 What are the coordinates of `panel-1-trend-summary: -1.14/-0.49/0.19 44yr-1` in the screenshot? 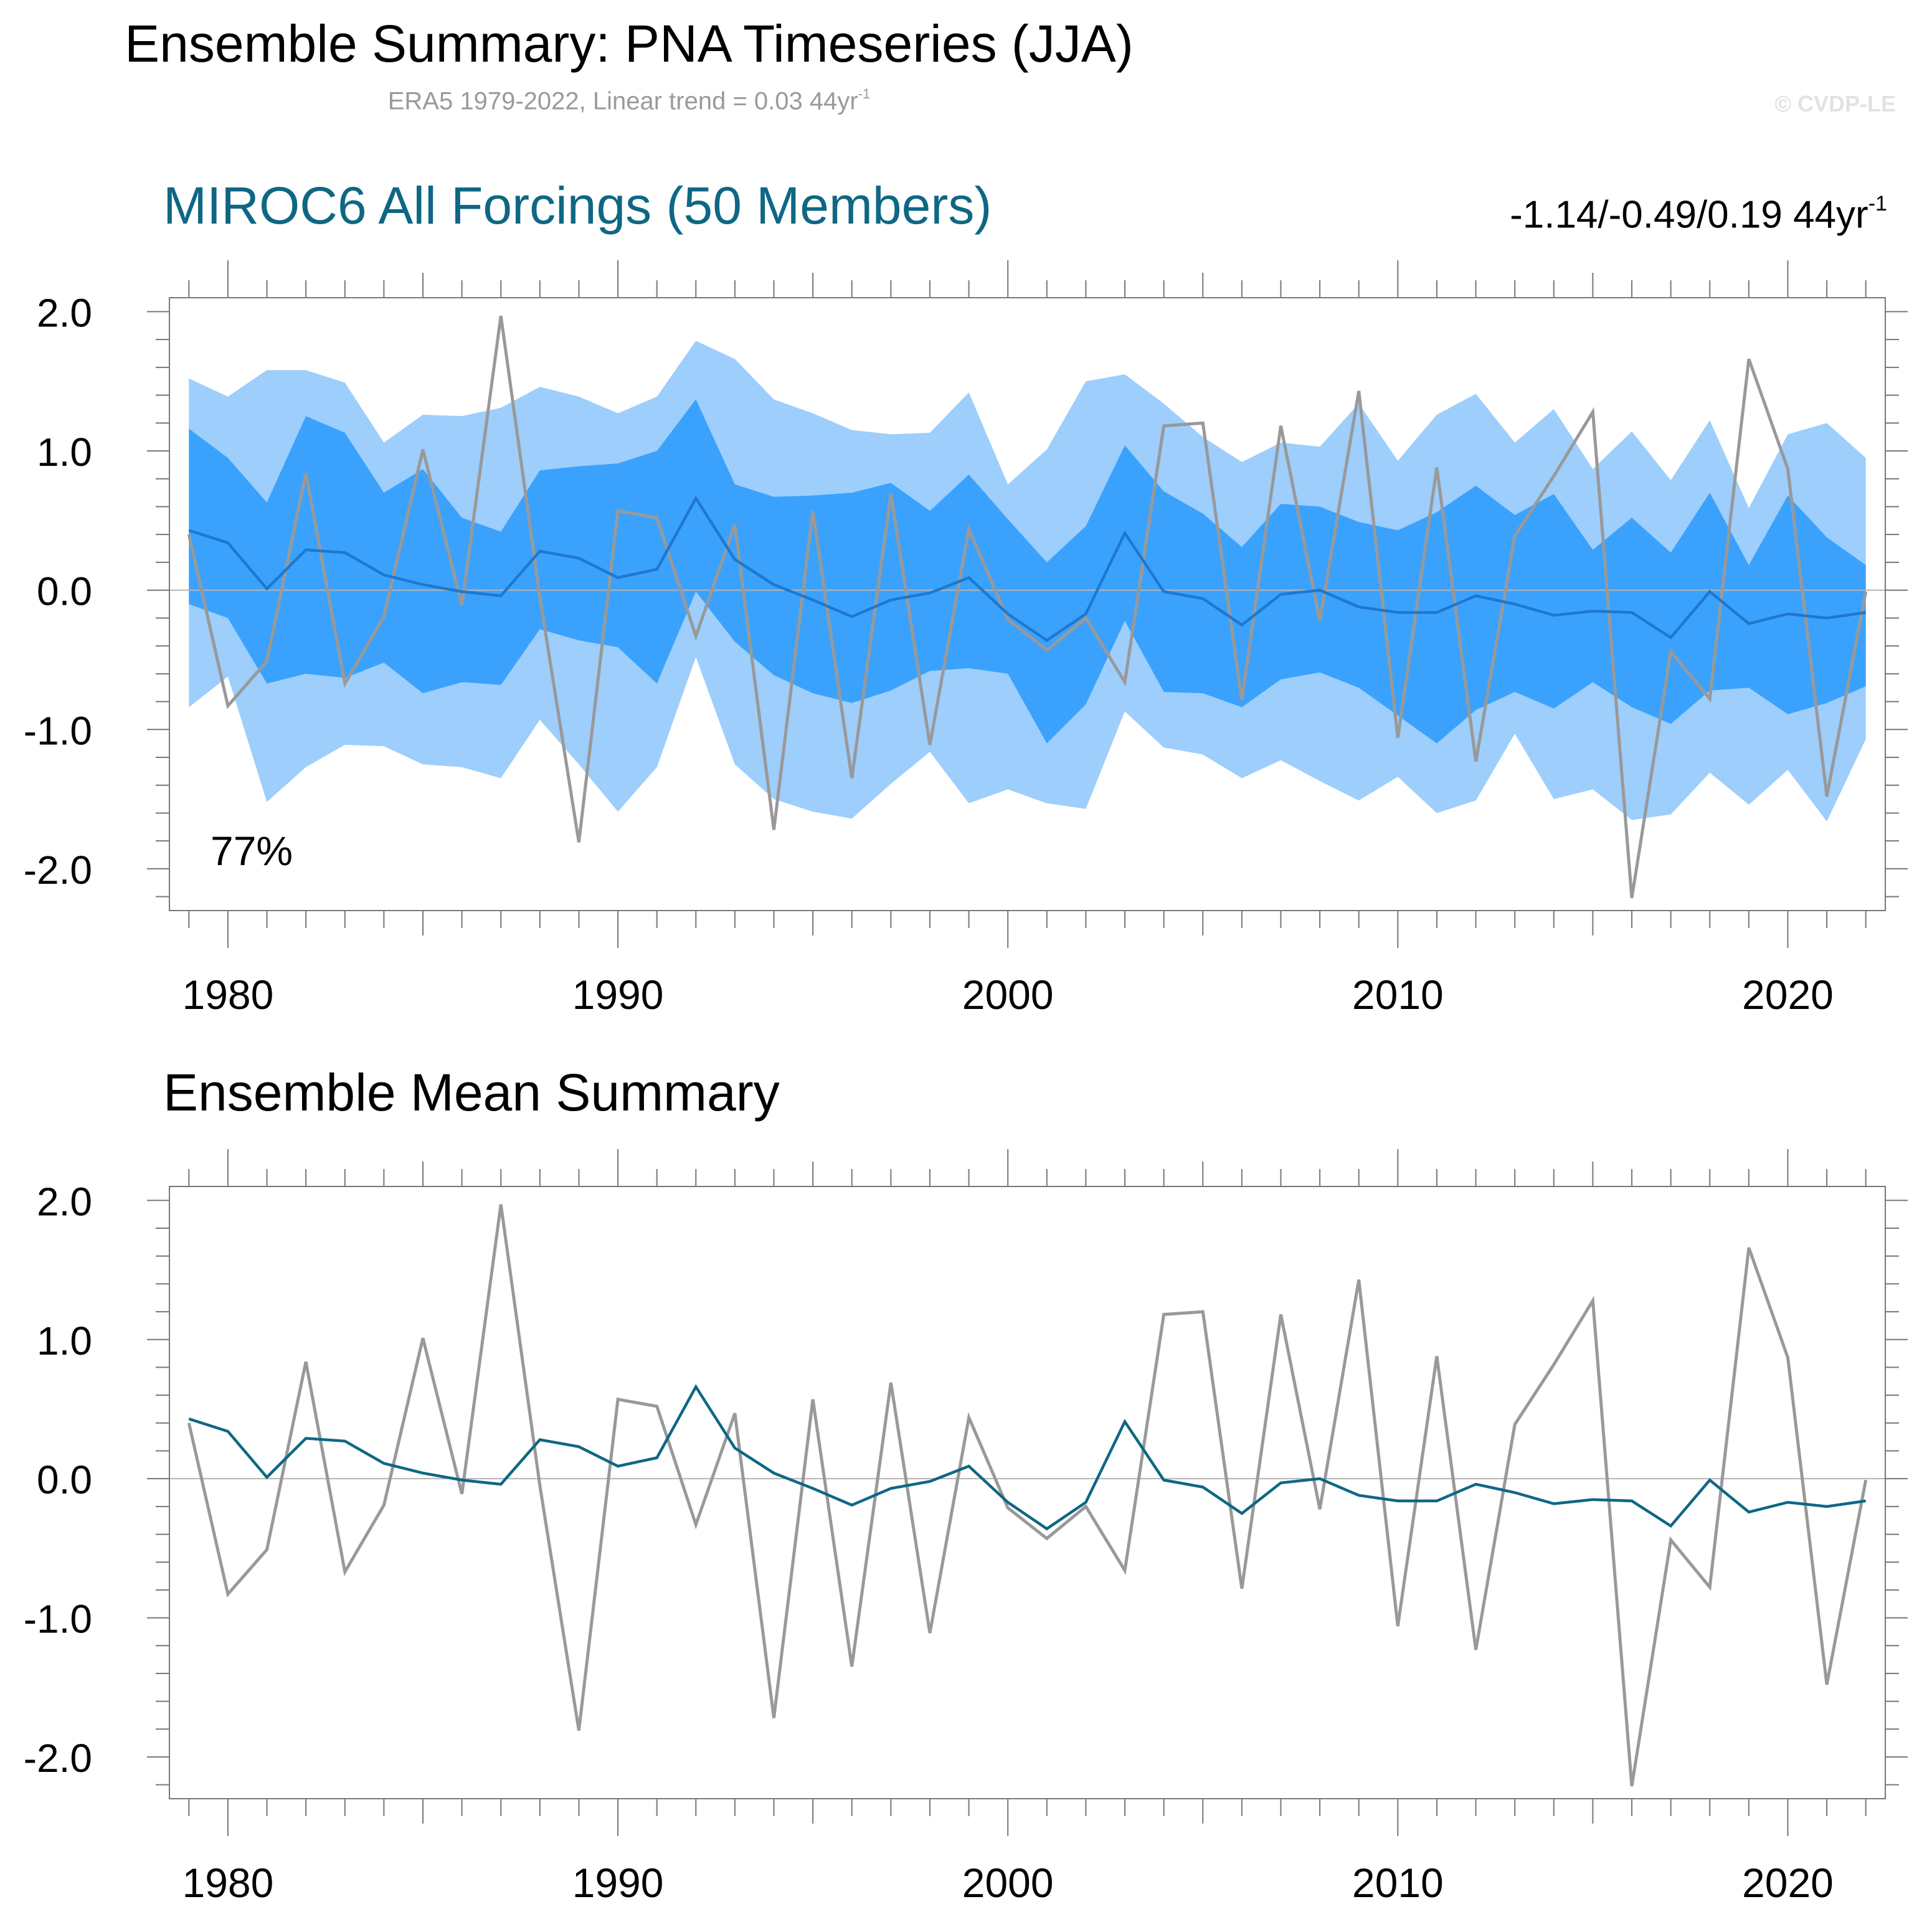 It's located at (1699, 214).